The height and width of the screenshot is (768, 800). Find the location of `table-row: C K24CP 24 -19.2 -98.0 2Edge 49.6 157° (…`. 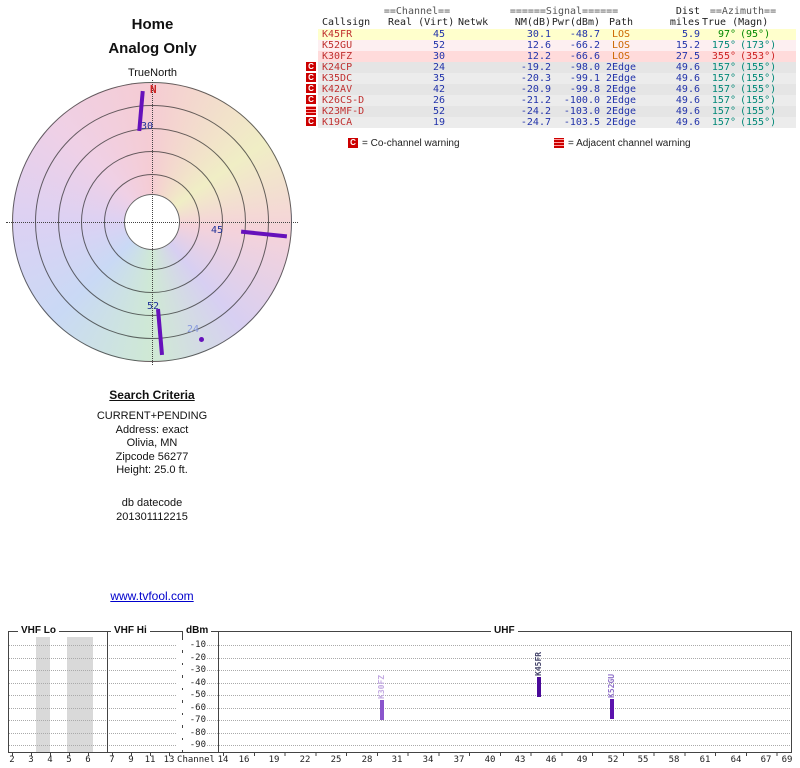

table-row: C K24CP 24 -19.2 -98.0 2Edge 49.6 157° (… is located at coordinates (552, 67).